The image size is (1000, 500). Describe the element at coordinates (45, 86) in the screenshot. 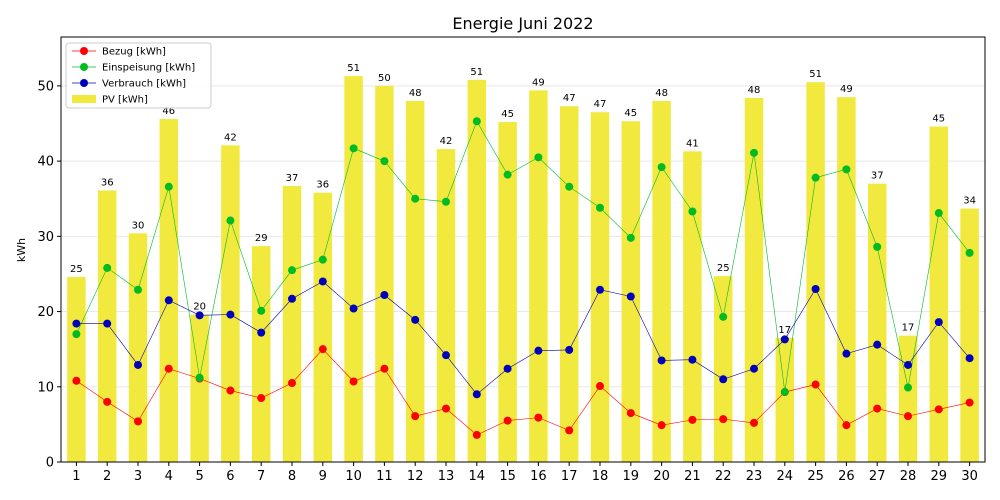

I see `y-tick-label: 50` at that location.